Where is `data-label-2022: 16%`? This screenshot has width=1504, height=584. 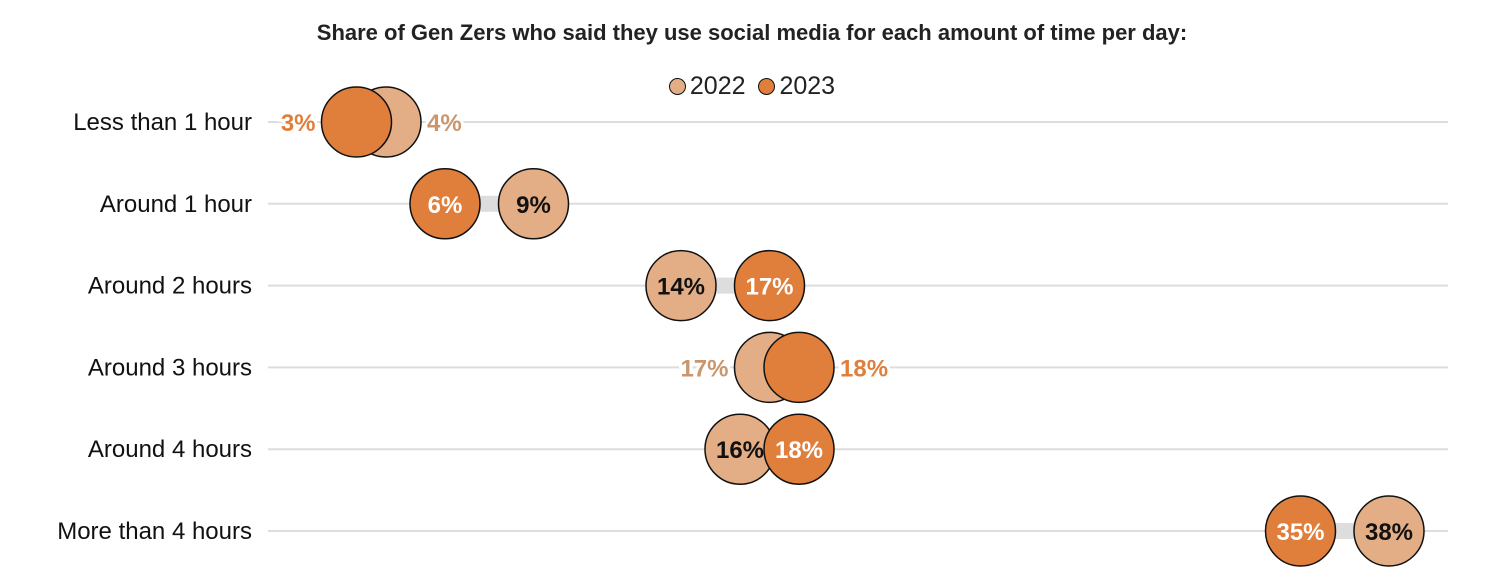 data-label-2022: 16% is located at coordinates (740, 450).